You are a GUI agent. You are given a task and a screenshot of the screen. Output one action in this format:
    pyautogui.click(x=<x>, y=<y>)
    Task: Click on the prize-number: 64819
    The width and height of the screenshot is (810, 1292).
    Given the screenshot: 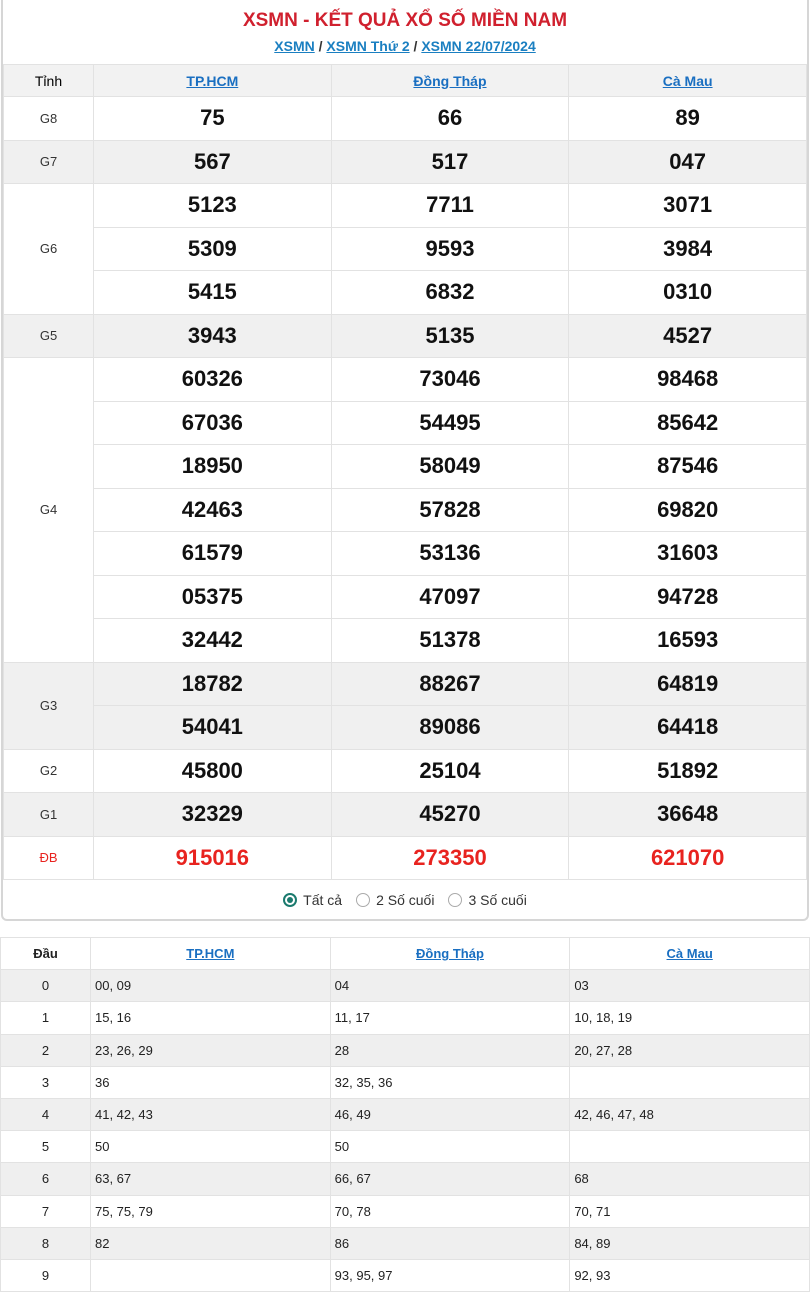 What is the action you would take?
    pyautogui.click(x=687, y=683)
    